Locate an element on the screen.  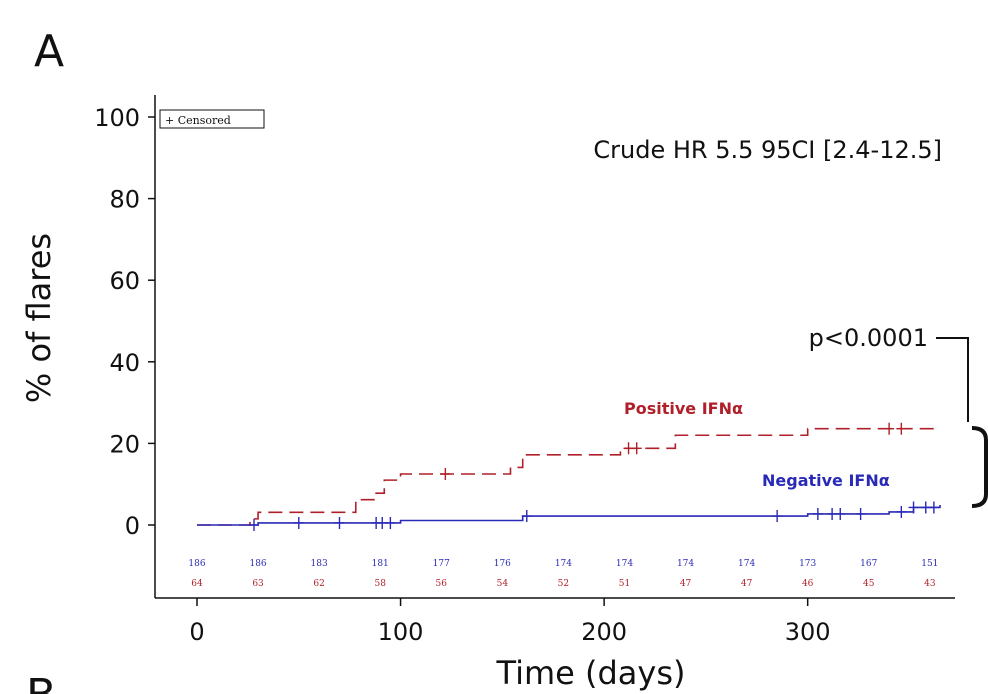
censor-marks is located at coordinates (593, 476).